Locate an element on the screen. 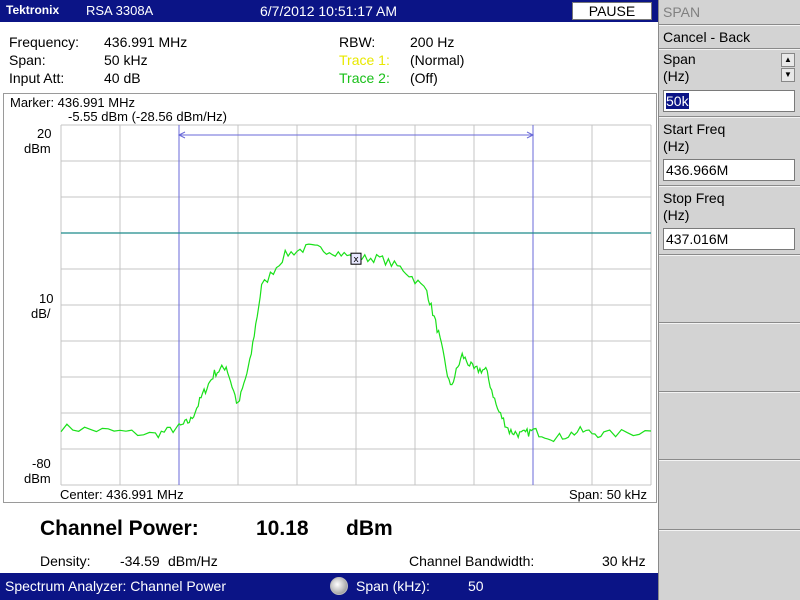 The image size is (800, 600). menu-header-label: SPAN is located at coordinates (682, 12).